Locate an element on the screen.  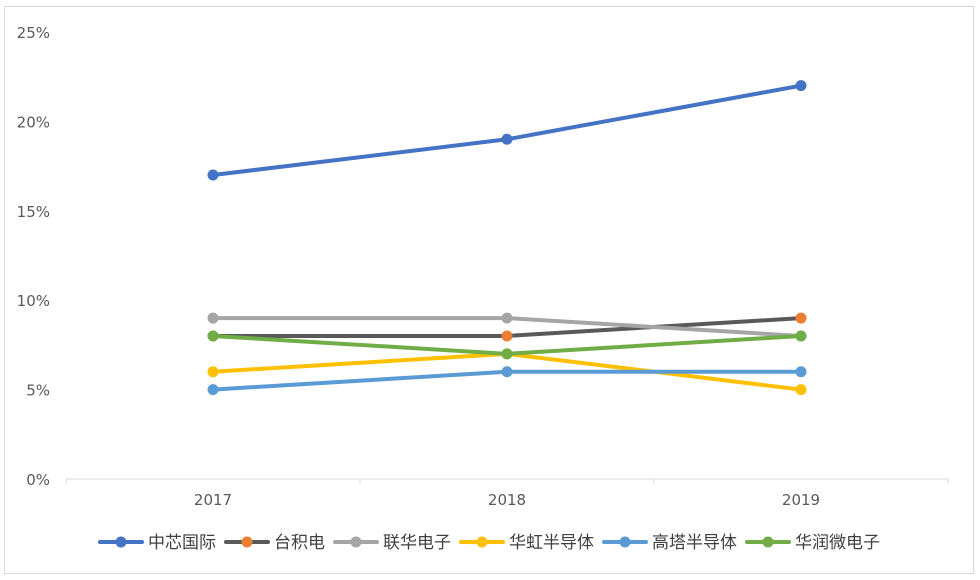
x-tick-label: 2019 is located at coordinates (801, 500).